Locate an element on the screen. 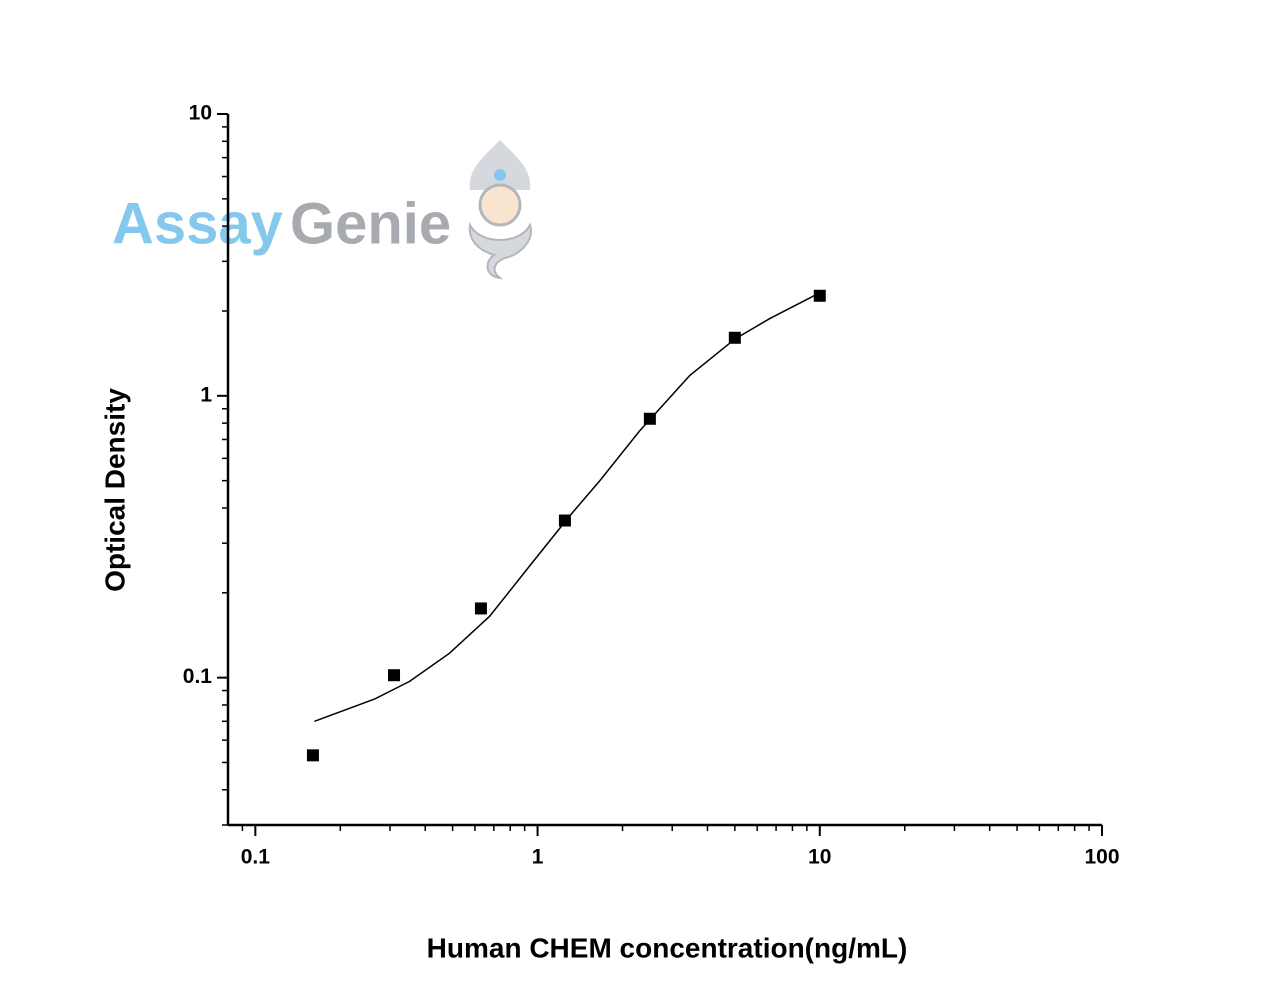 This screenshot has width=1280, height=989. x-tick-label: 1 is located at coordinates (538, 857).